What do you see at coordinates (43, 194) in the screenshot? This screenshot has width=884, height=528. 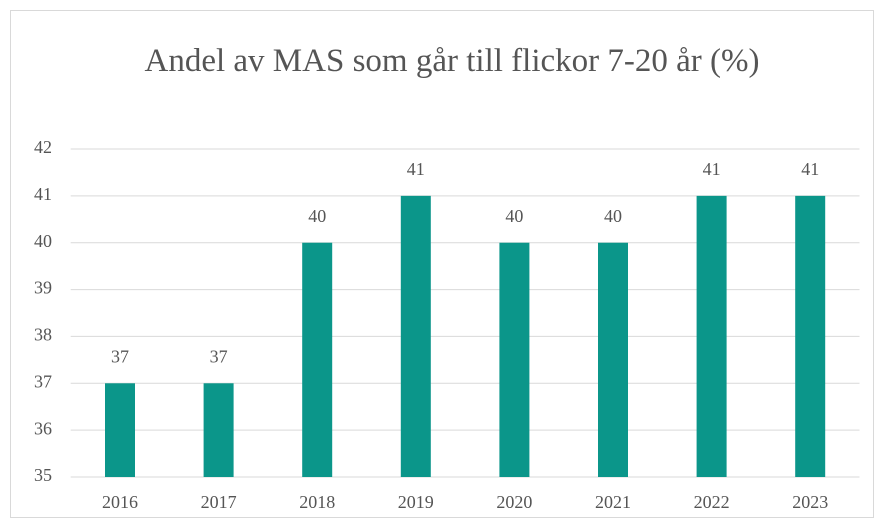 I see `y-tick-label: 41` at bounding box center [43, 194].